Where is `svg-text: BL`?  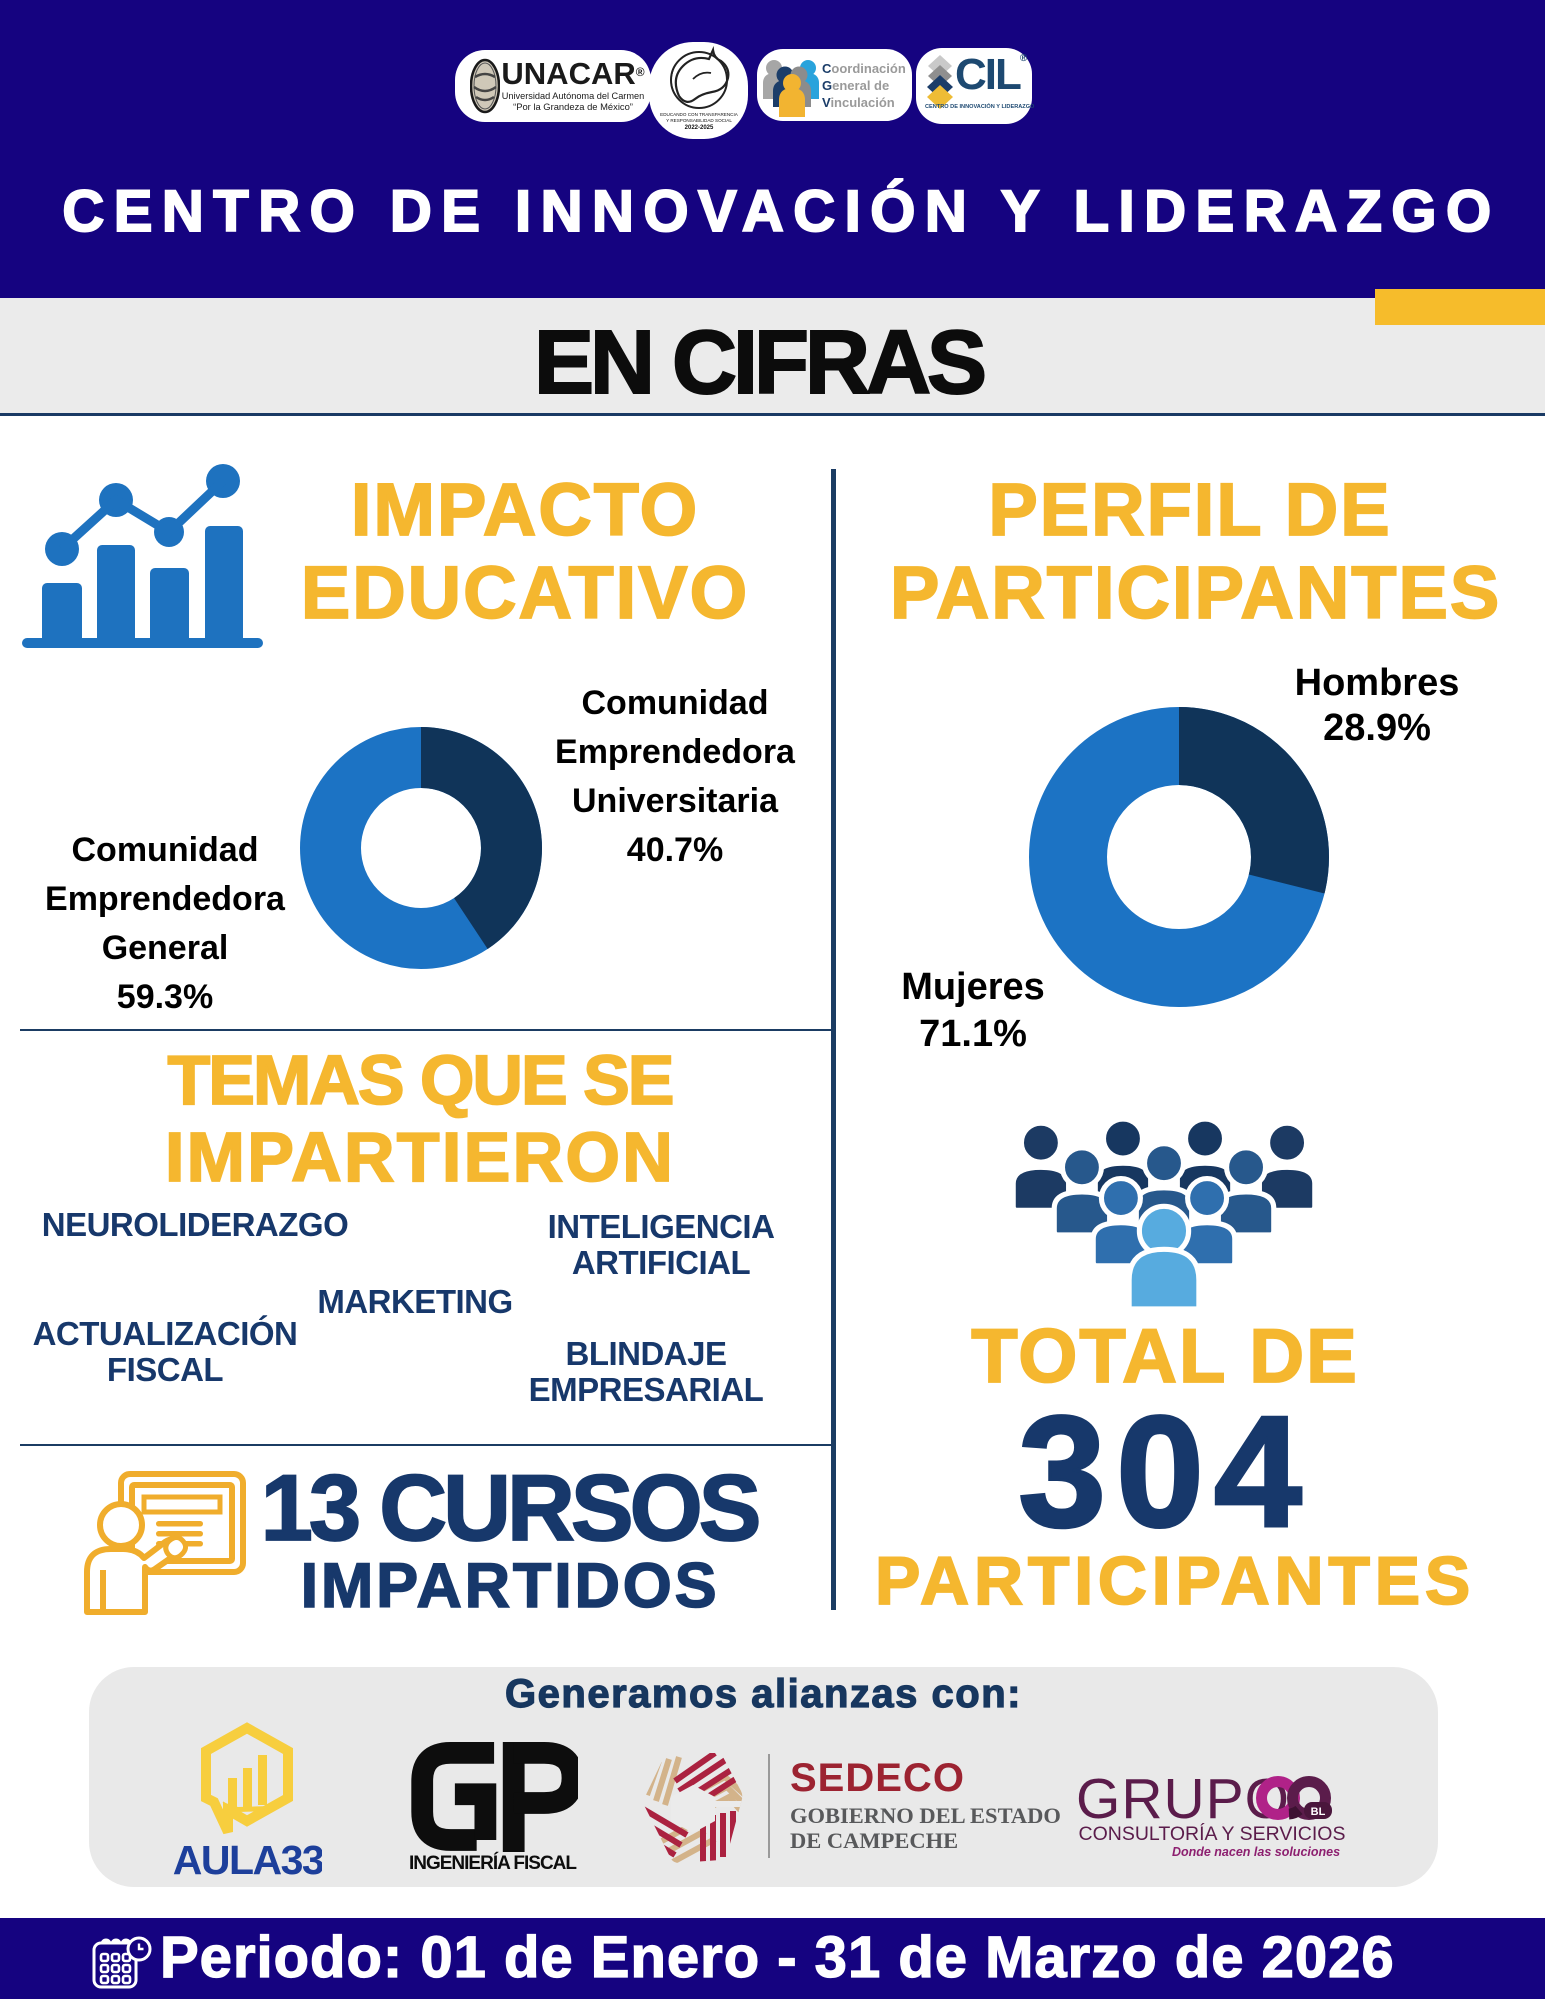 svg-text: BL is located at coordinates (1318, 1812).